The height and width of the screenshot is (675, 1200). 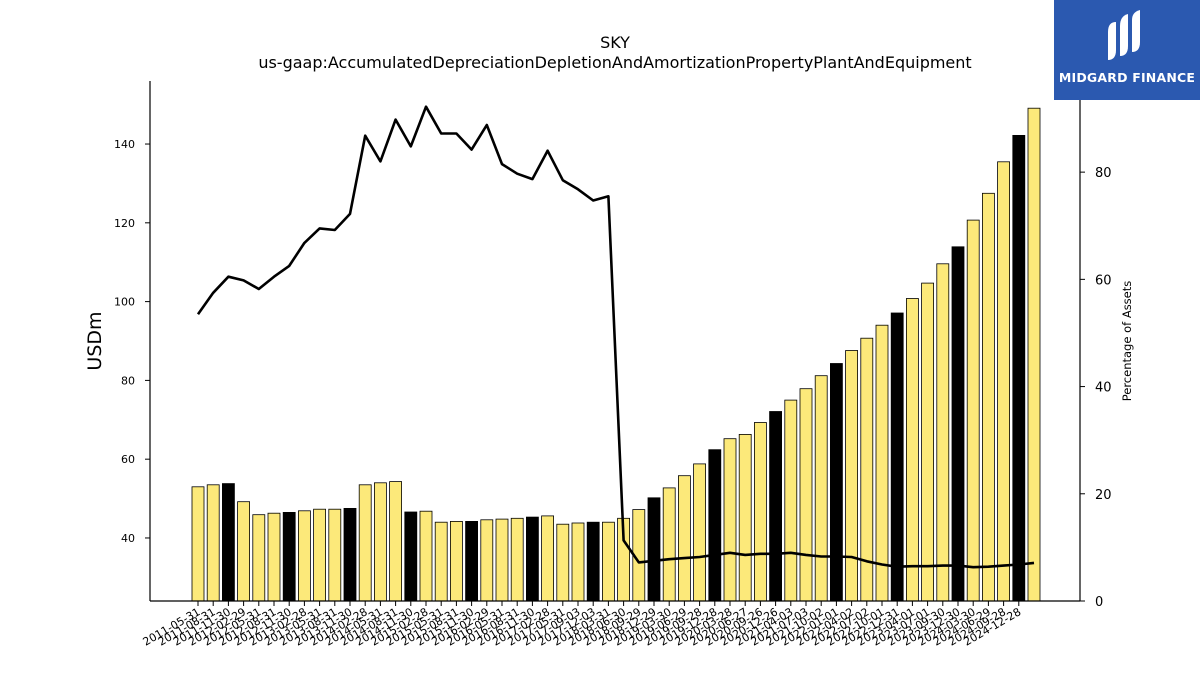 What do you see at coordinates (1127, 77) in the screenshot?
I see `logo-text: MIDGARD FINANCE` at bounding box center [1127, 77].